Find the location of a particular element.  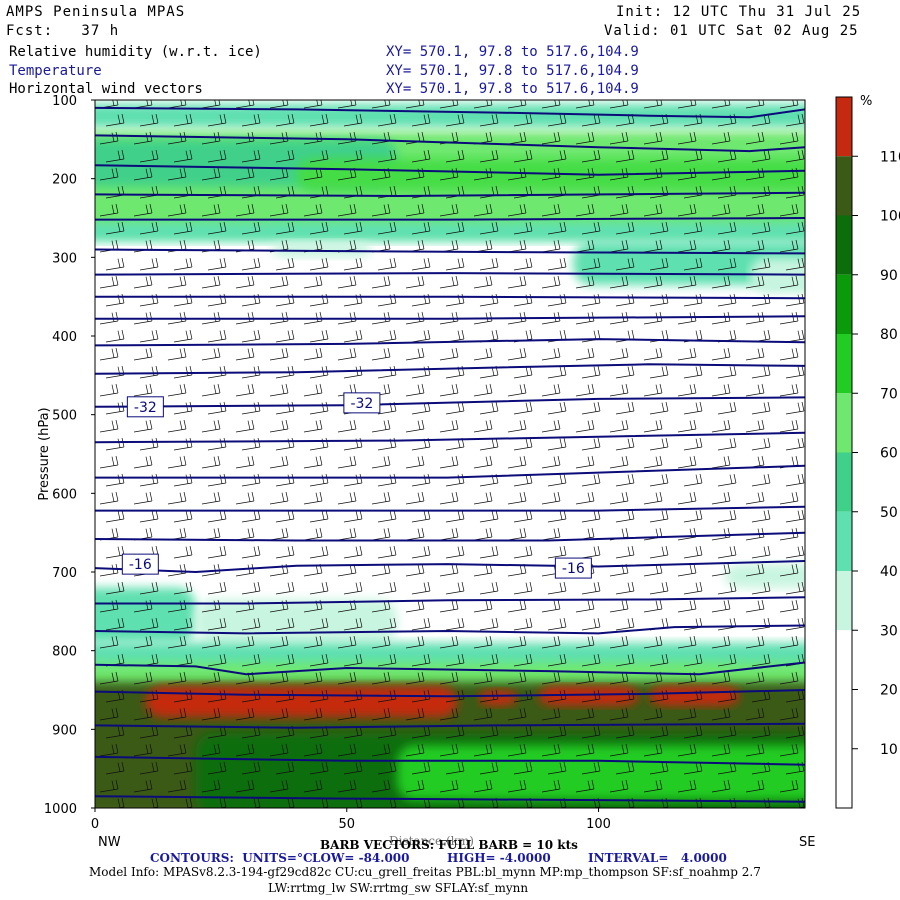

contour-interval: INTERVAL= 4.0000 is located at coordinates (657, 858).